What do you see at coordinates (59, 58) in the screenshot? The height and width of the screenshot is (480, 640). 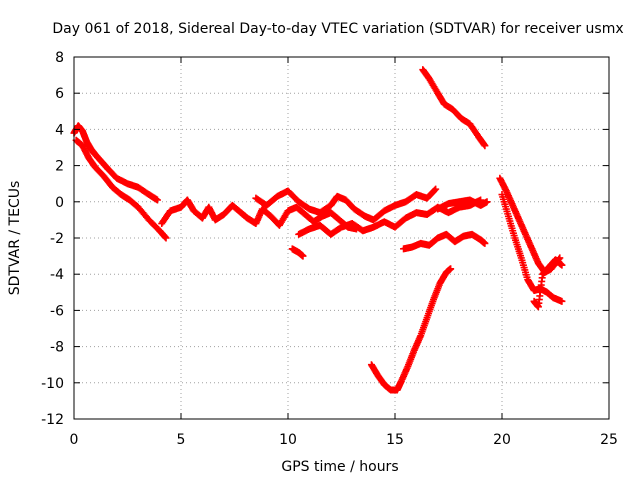 I see `y-tick-label: 8` at bounding box center [59, 58].